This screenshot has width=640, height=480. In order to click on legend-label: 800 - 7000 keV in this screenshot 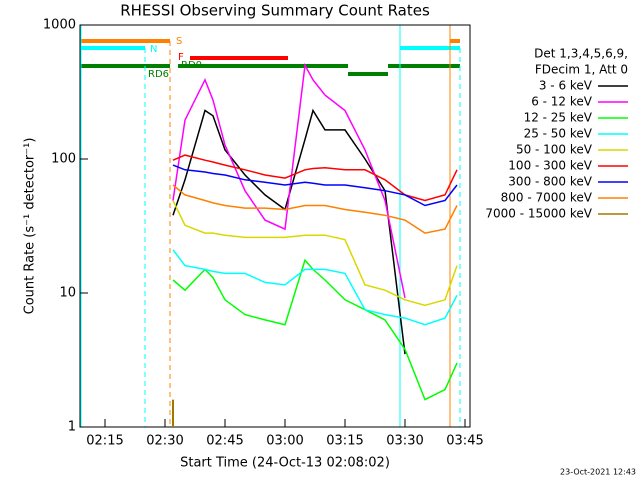, I will do `click(547, 198)`.